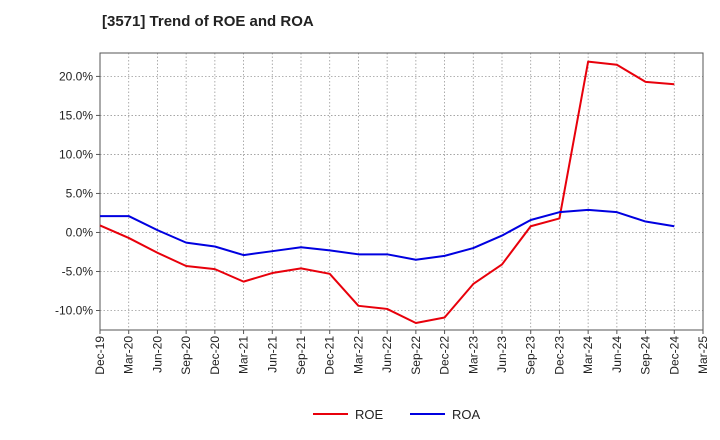 This screenshot has width=720, height=440. What do you see at coordinates (397, 414) in the screenshot?
I see `legend: ROE ROA` at bounding box center [397, 414].